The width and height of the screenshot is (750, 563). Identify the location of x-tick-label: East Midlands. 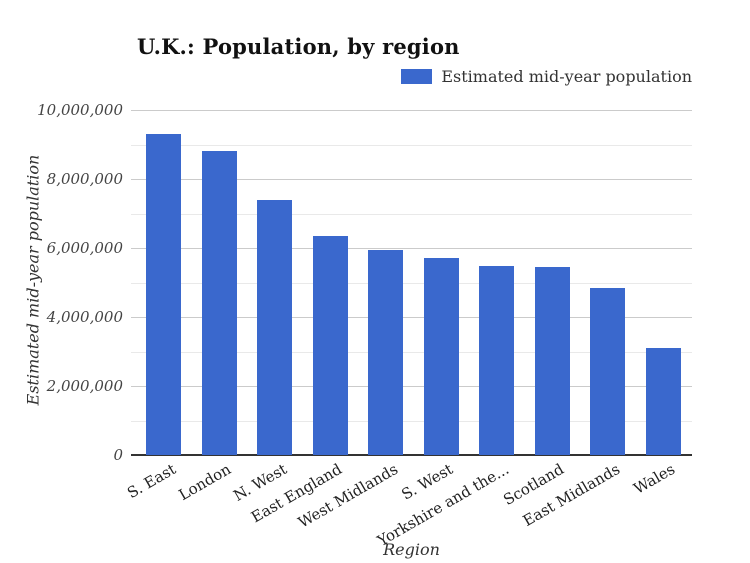
(571, 495).